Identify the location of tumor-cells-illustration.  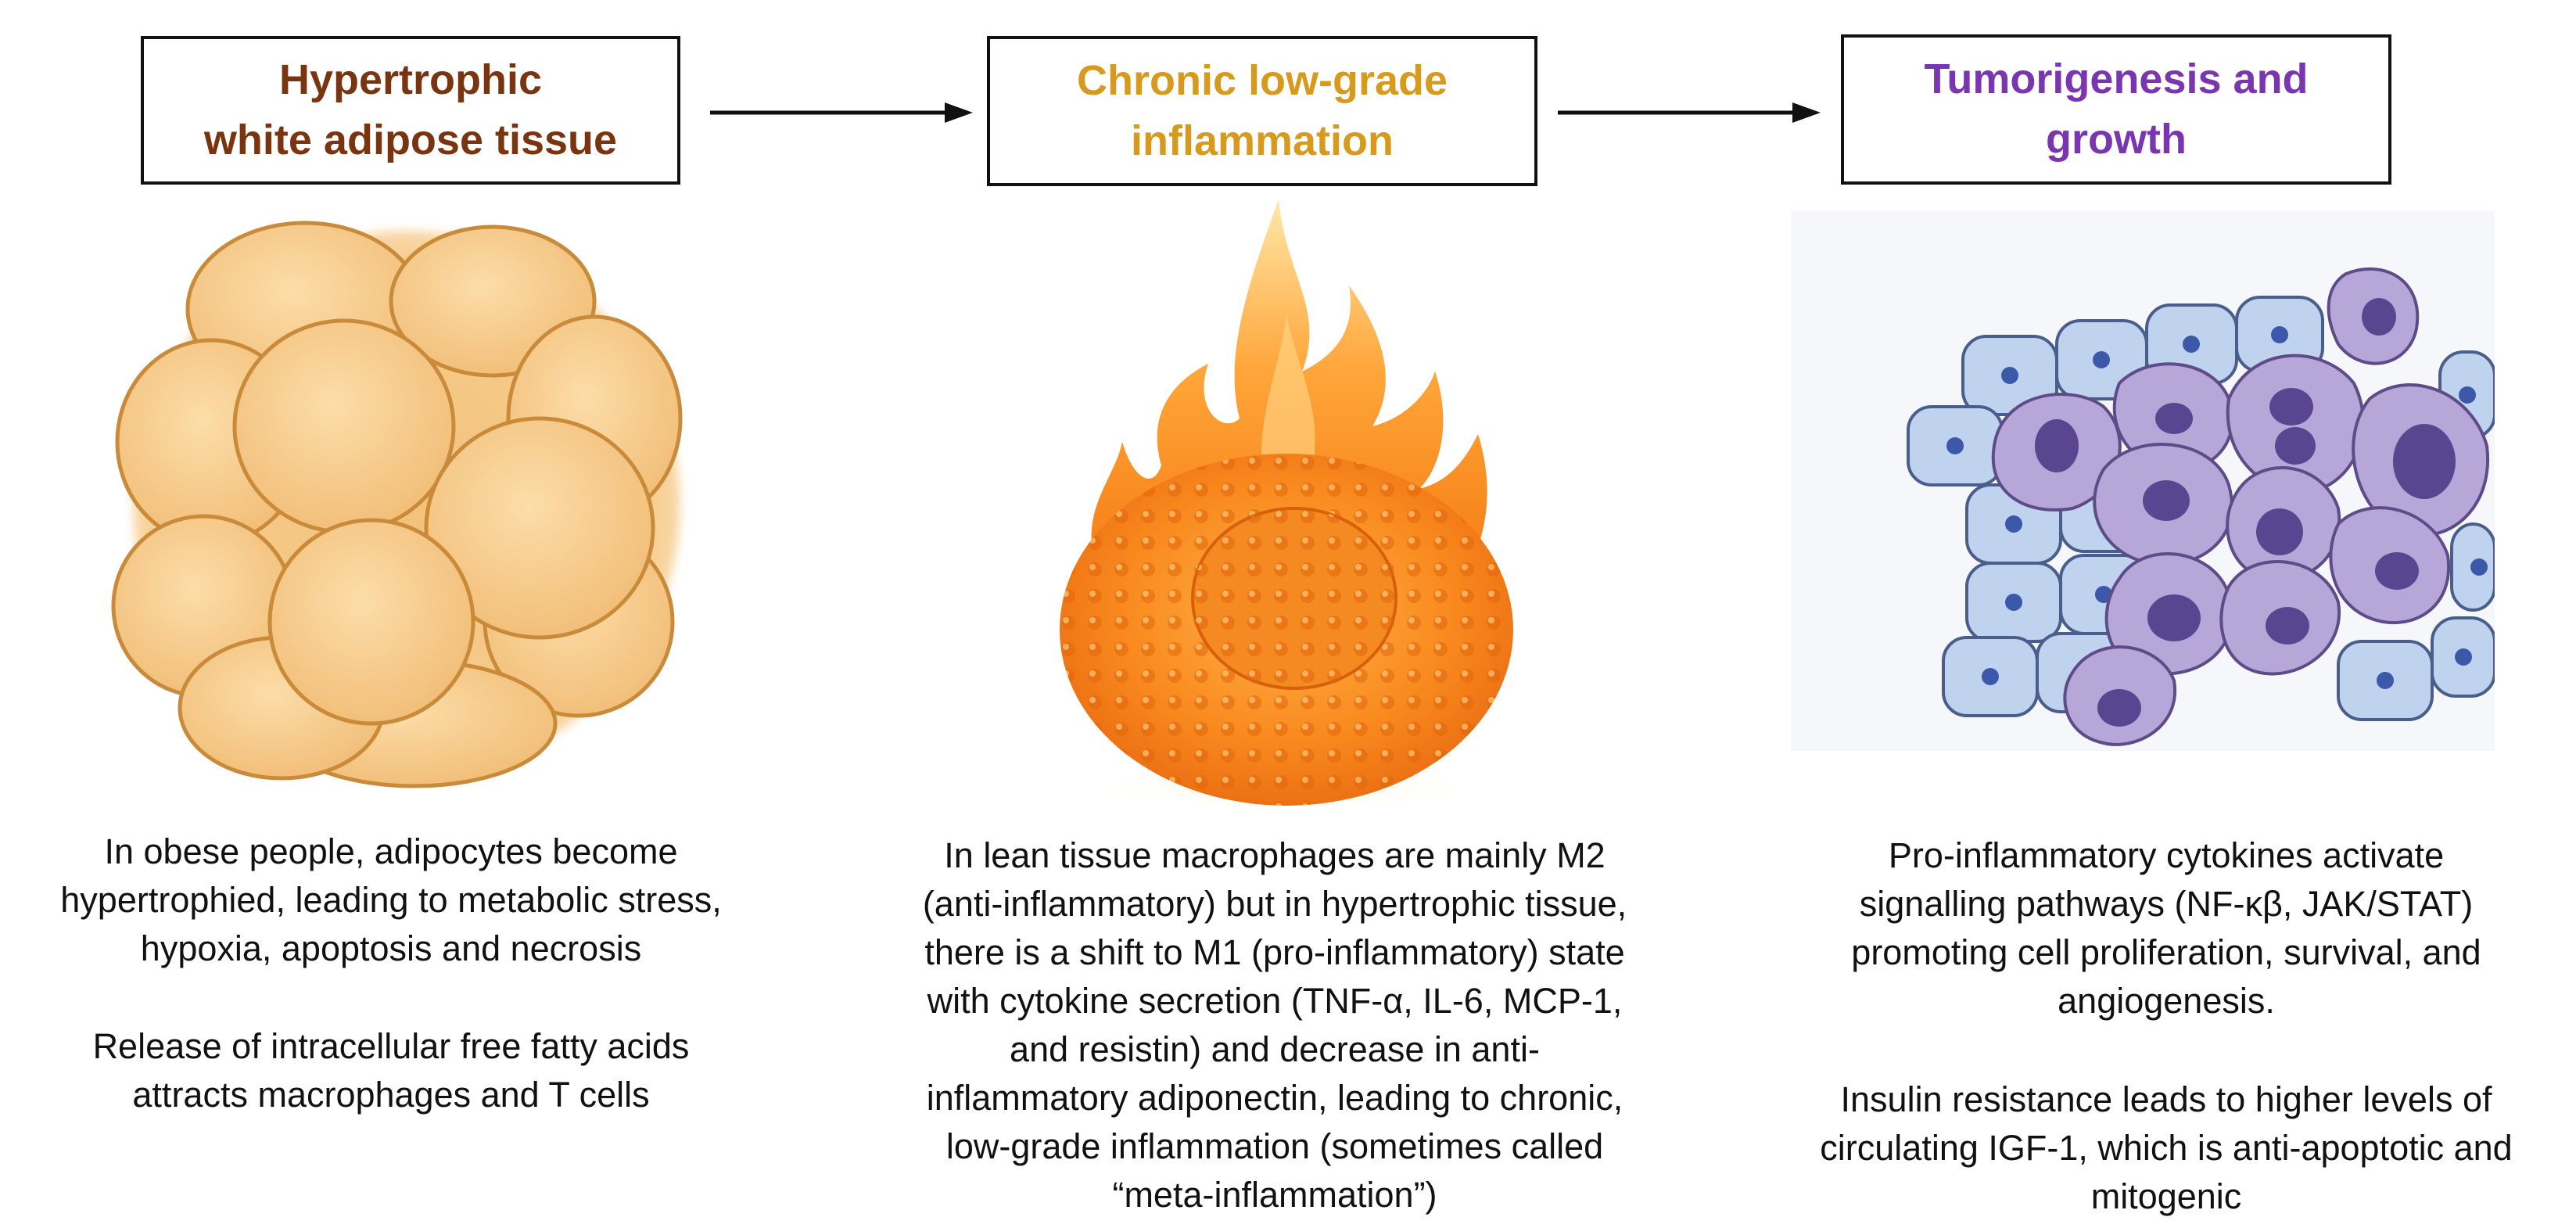
(2143, 481).